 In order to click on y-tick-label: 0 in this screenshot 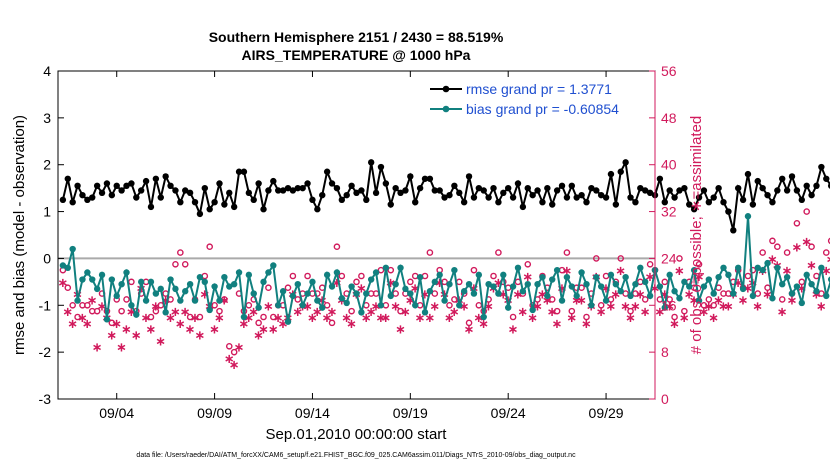, I will do `click(47, 258)`.